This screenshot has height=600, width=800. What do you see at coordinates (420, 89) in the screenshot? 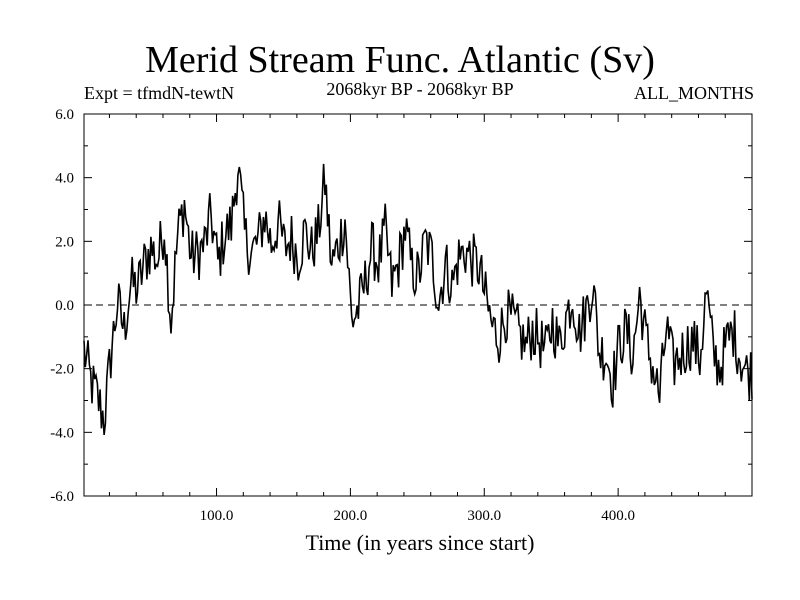
I see `time-range-label: 2068kyr BP - 2068kyr BP` at bounding box center [420, 89].